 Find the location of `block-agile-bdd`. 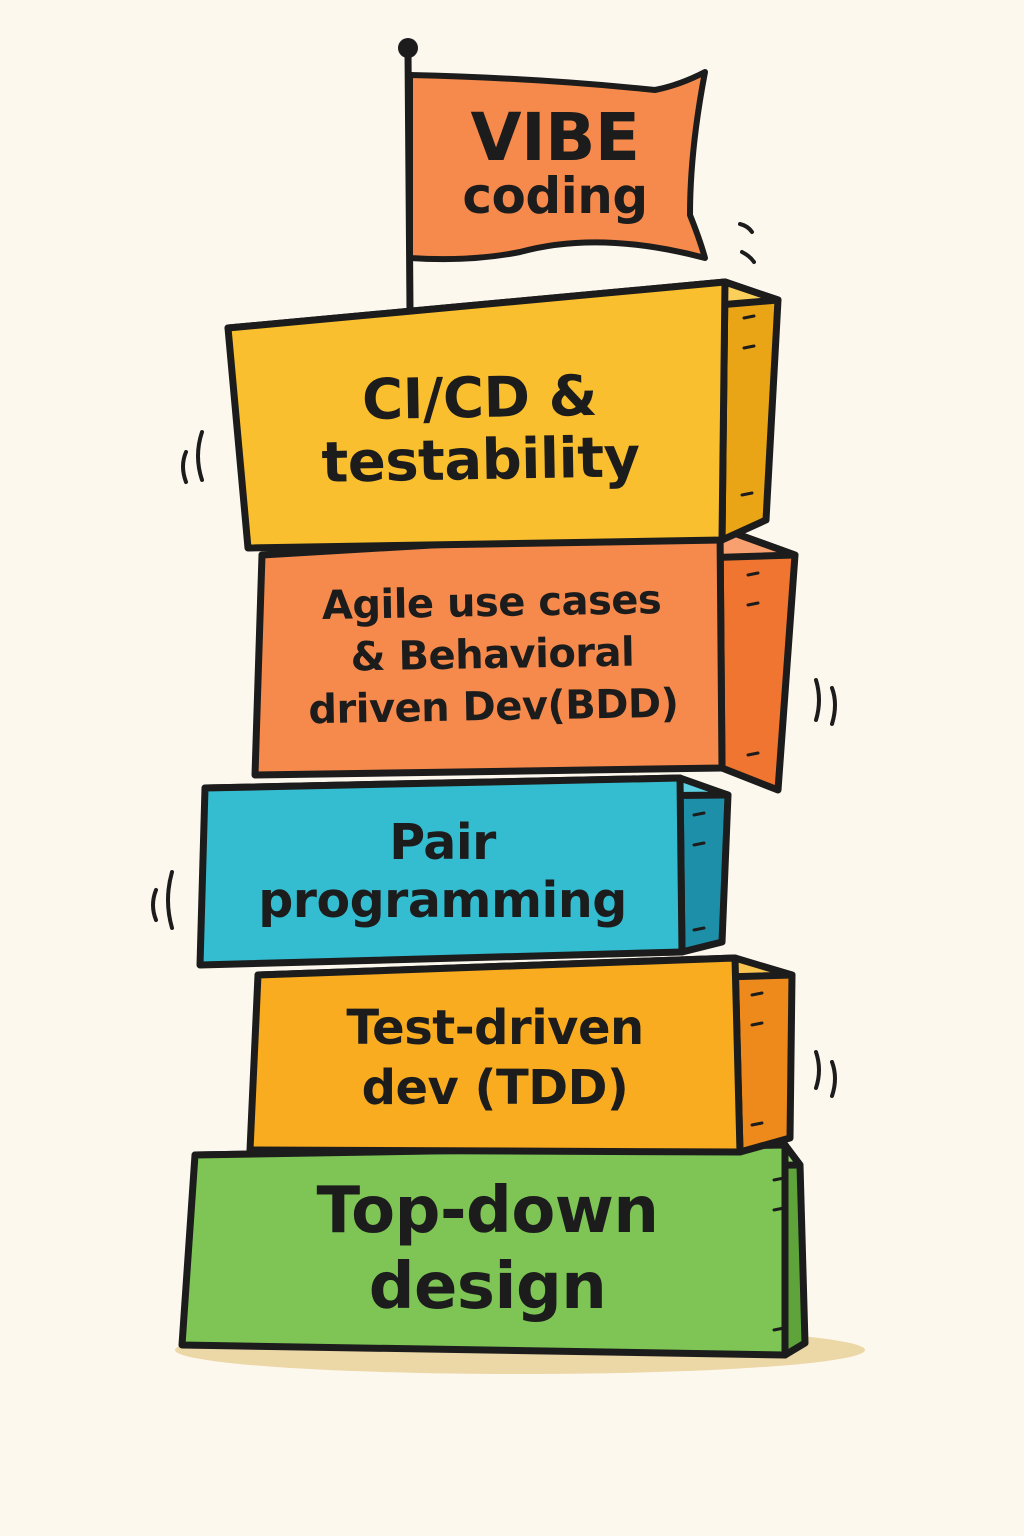

block-agile-bdd is located at coordinates (525, 659).